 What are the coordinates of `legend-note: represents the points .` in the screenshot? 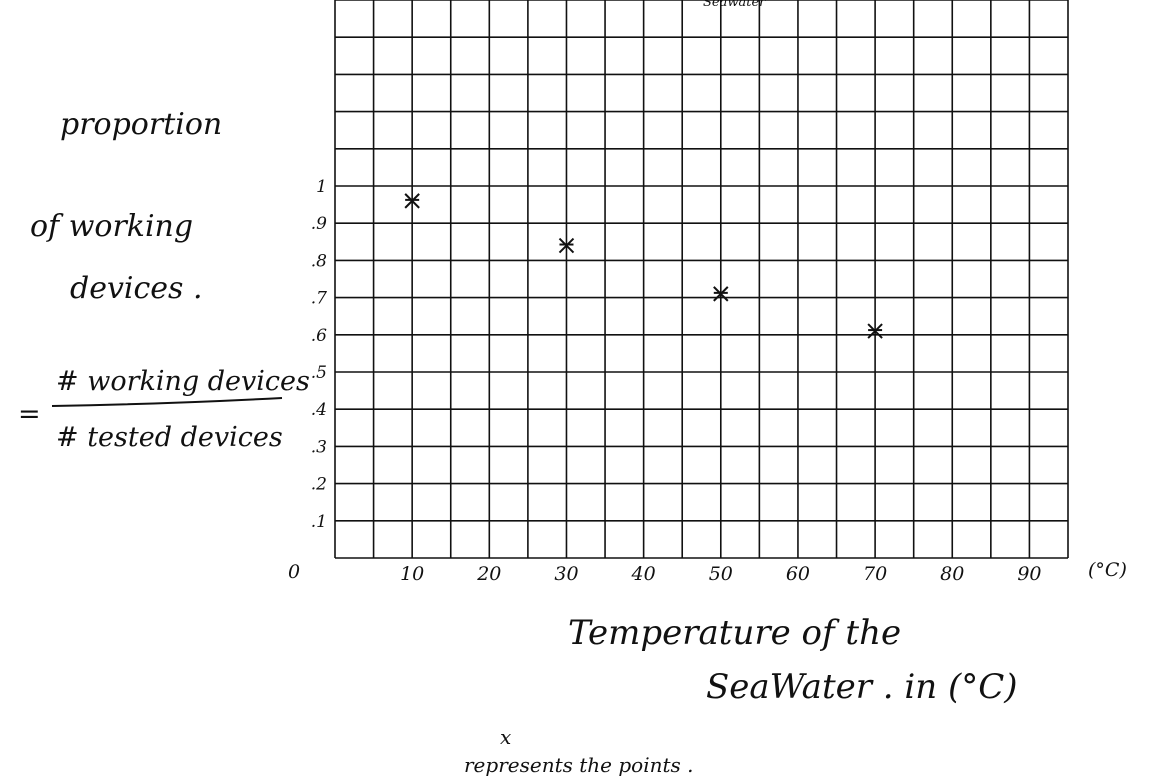 It's located at (578, 765).